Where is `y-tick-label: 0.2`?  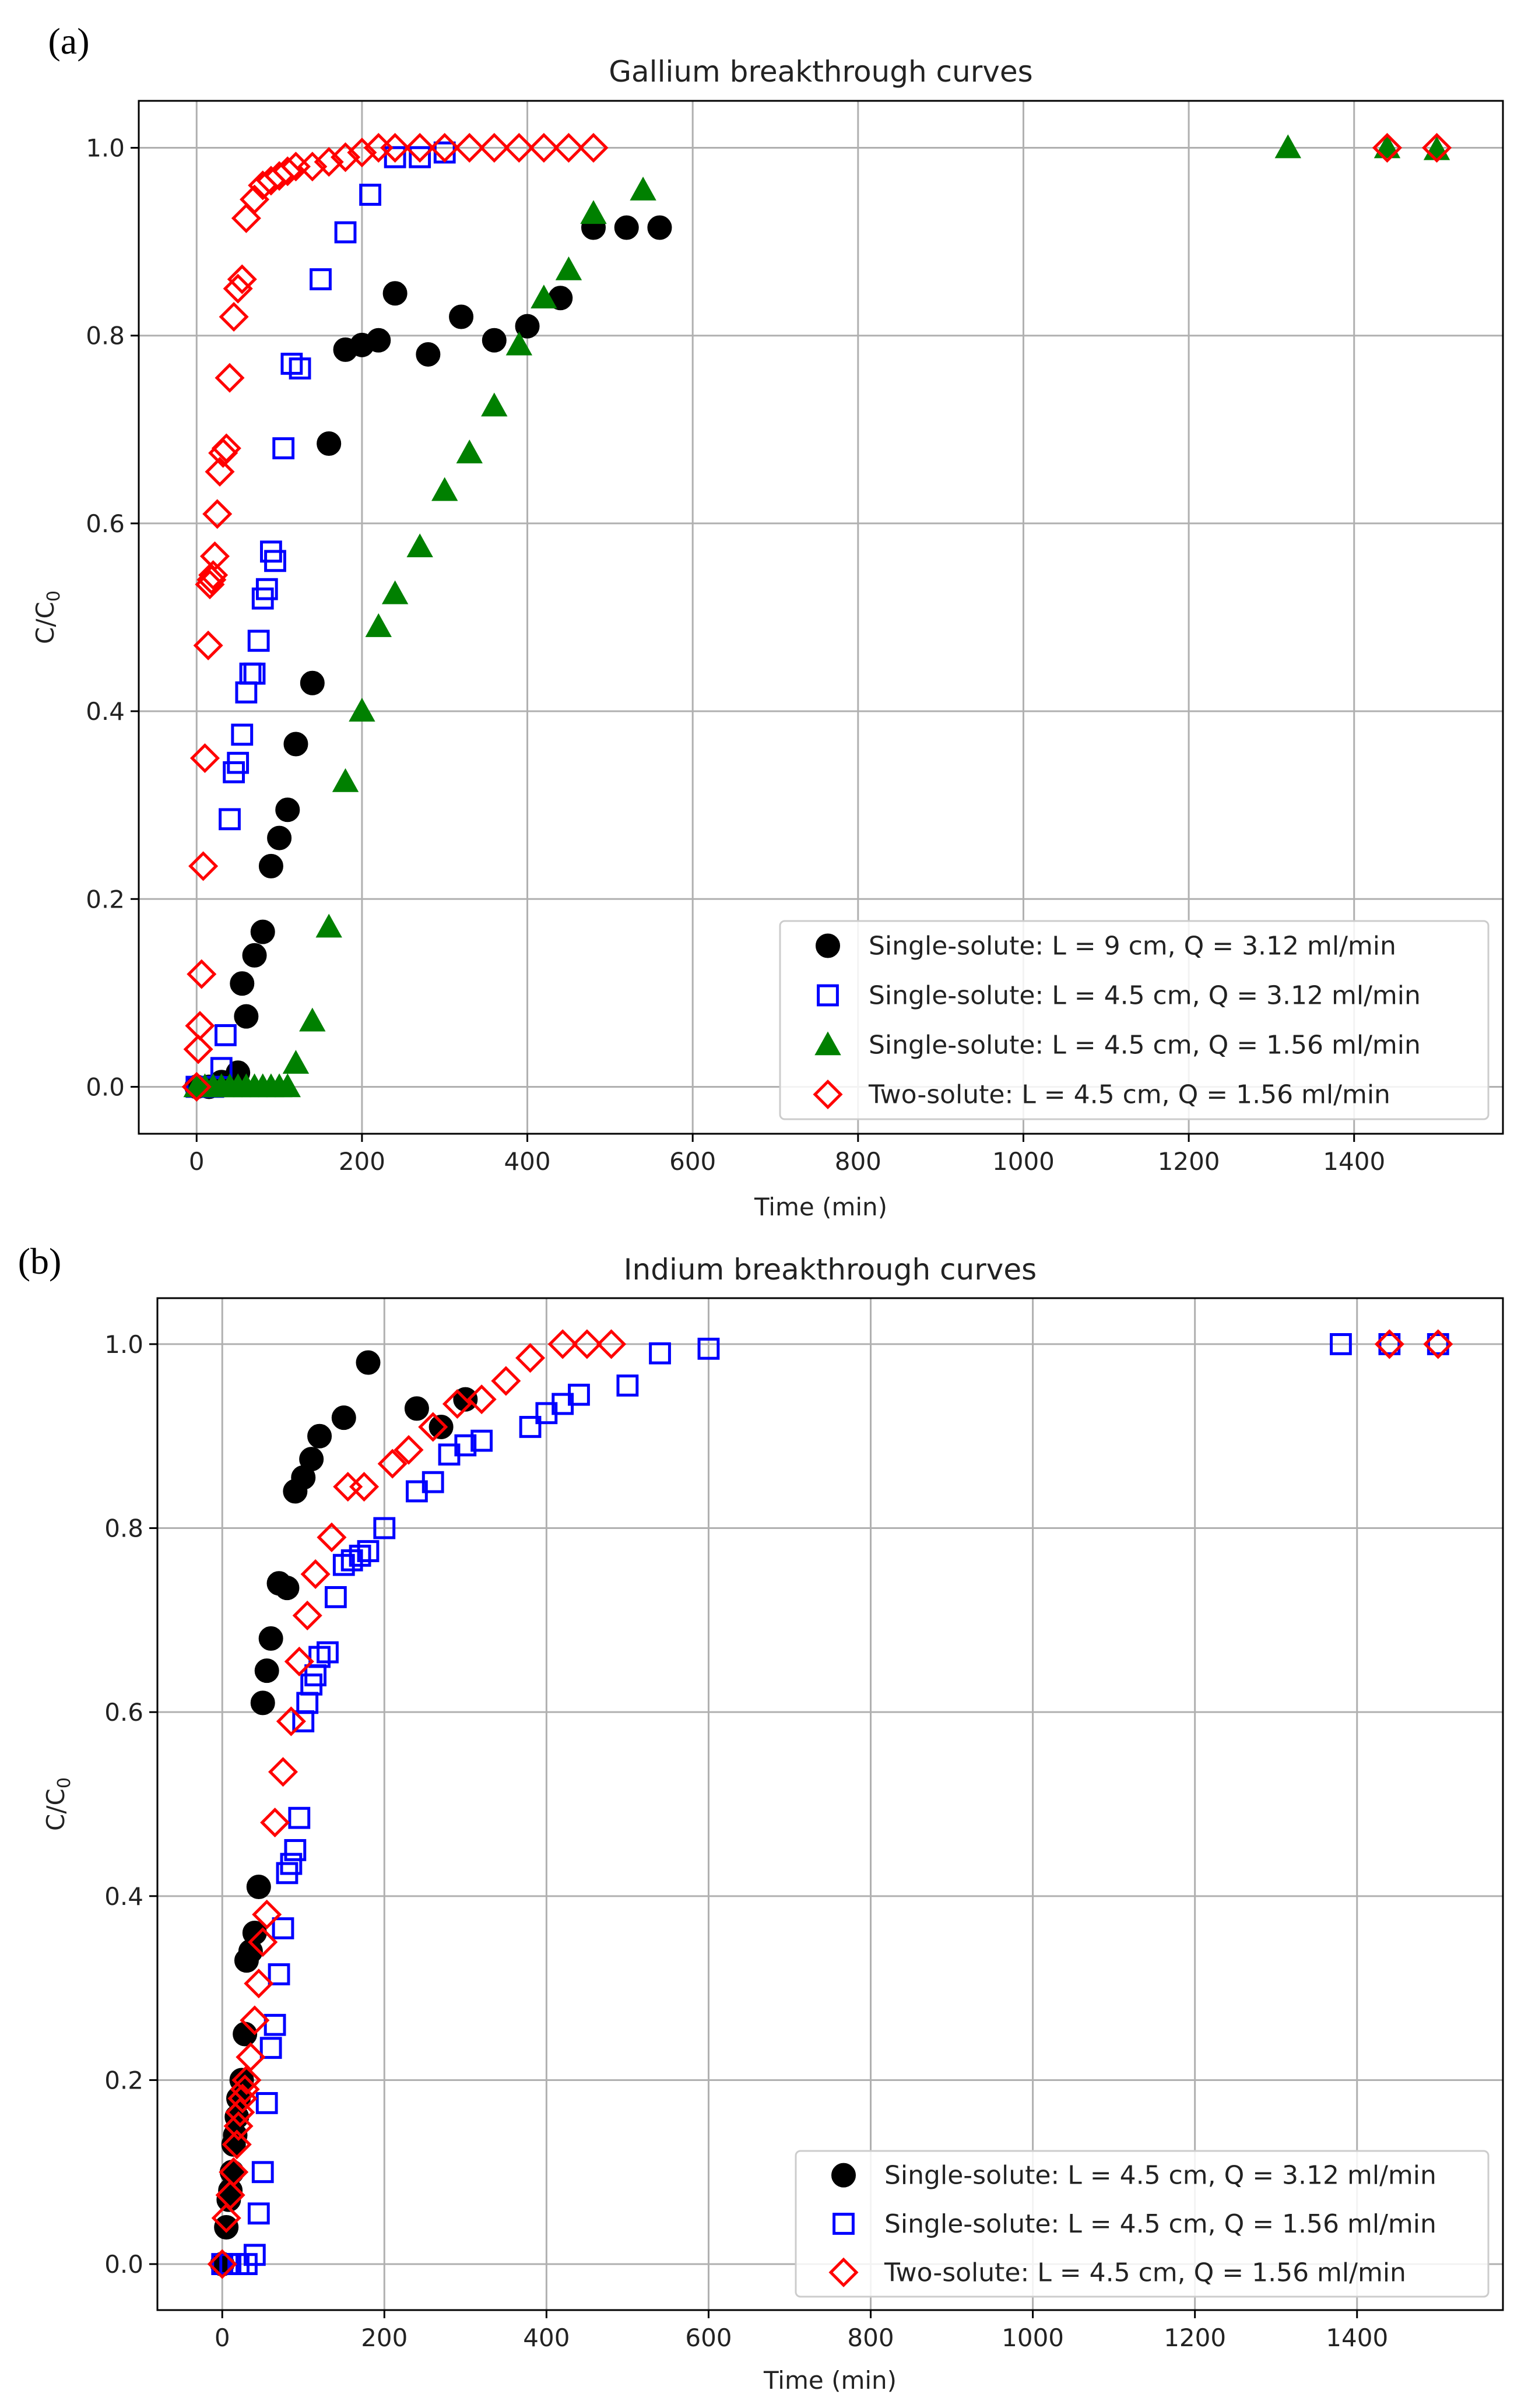 y-tick-label: 0.2 is located at coordinates (124, 2080).